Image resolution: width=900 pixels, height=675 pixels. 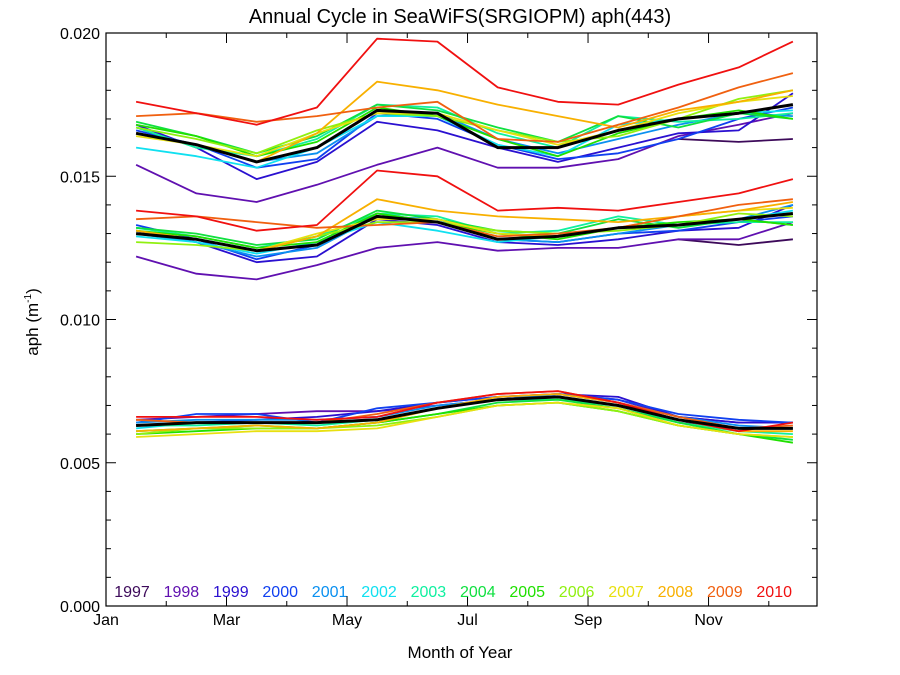 I want to click on x-tick-label: Jan, so click(x=106, y=620).